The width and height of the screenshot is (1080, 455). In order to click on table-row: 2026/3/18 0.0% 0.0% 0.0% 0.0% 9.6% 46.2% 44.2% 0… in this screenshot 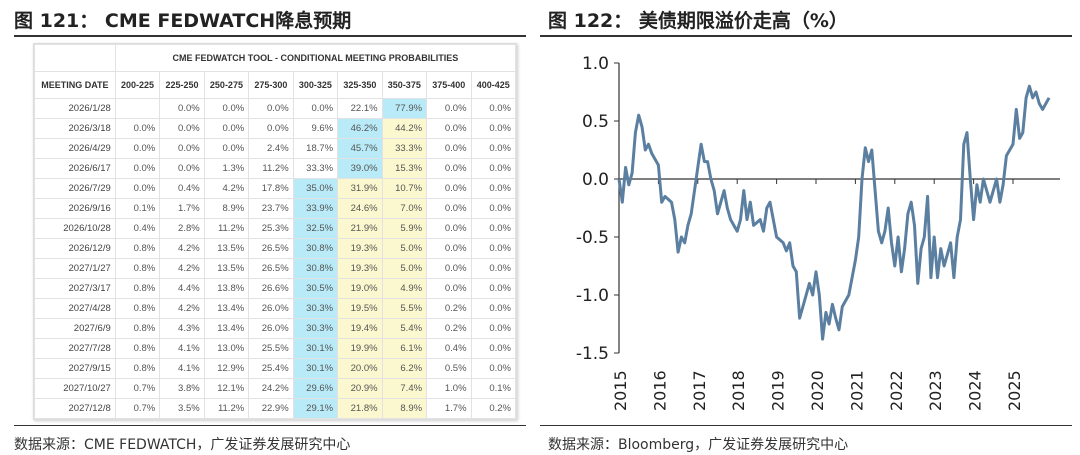, I will do `click(275, 128)`.